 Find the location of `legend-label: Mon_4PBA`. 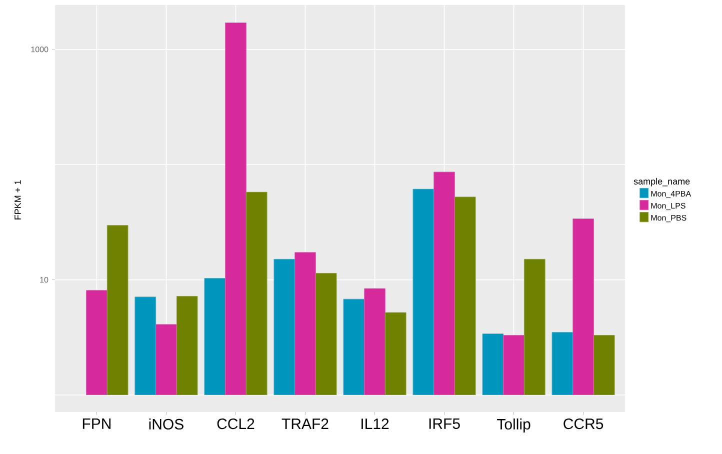

legend-label: Mon_4PBA is located at coordinates (671, 194).